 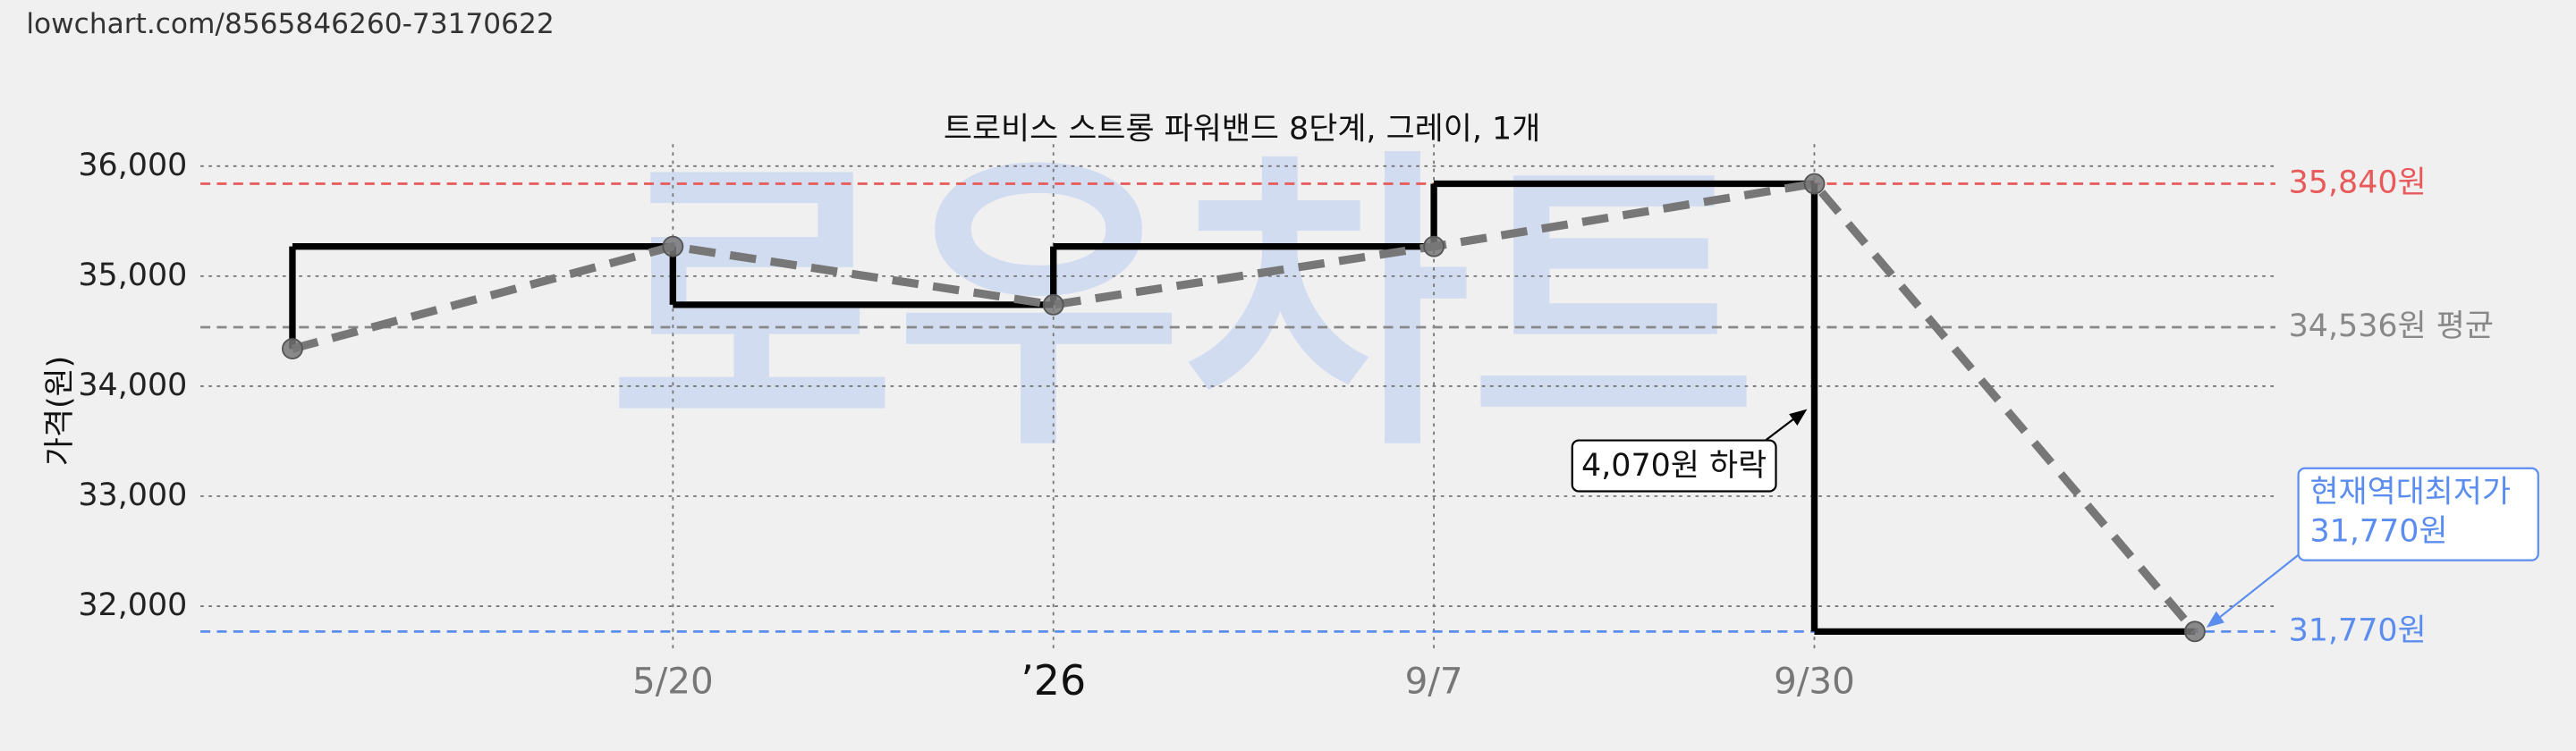 What do you see at coordinates (2256, 588) in the screenshot?
I see `annotation-arrow` at bounding box center [2256, 588].